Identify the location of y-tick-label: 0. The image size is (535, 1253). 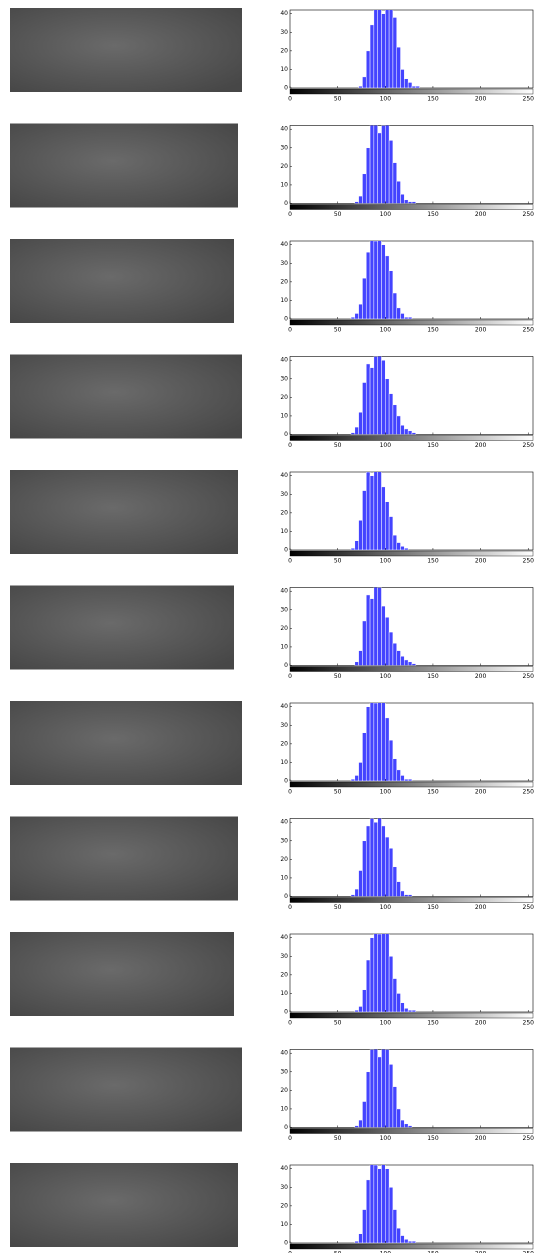
(286, 434).